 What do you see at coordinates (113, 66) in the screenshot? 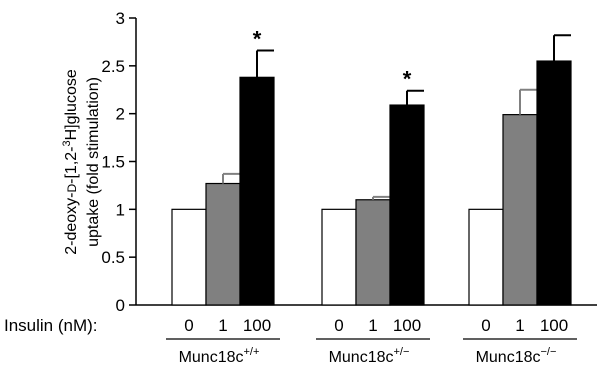
I see `y-tick-label-5: 2.5` at bounding box center [113, 66].